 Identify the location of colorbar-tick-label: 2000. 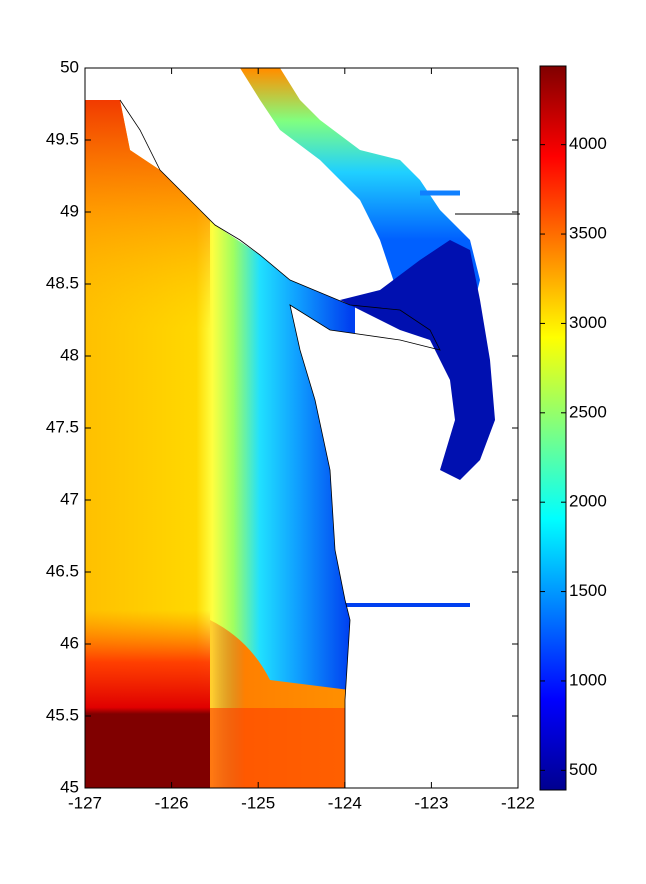
(588, 501).